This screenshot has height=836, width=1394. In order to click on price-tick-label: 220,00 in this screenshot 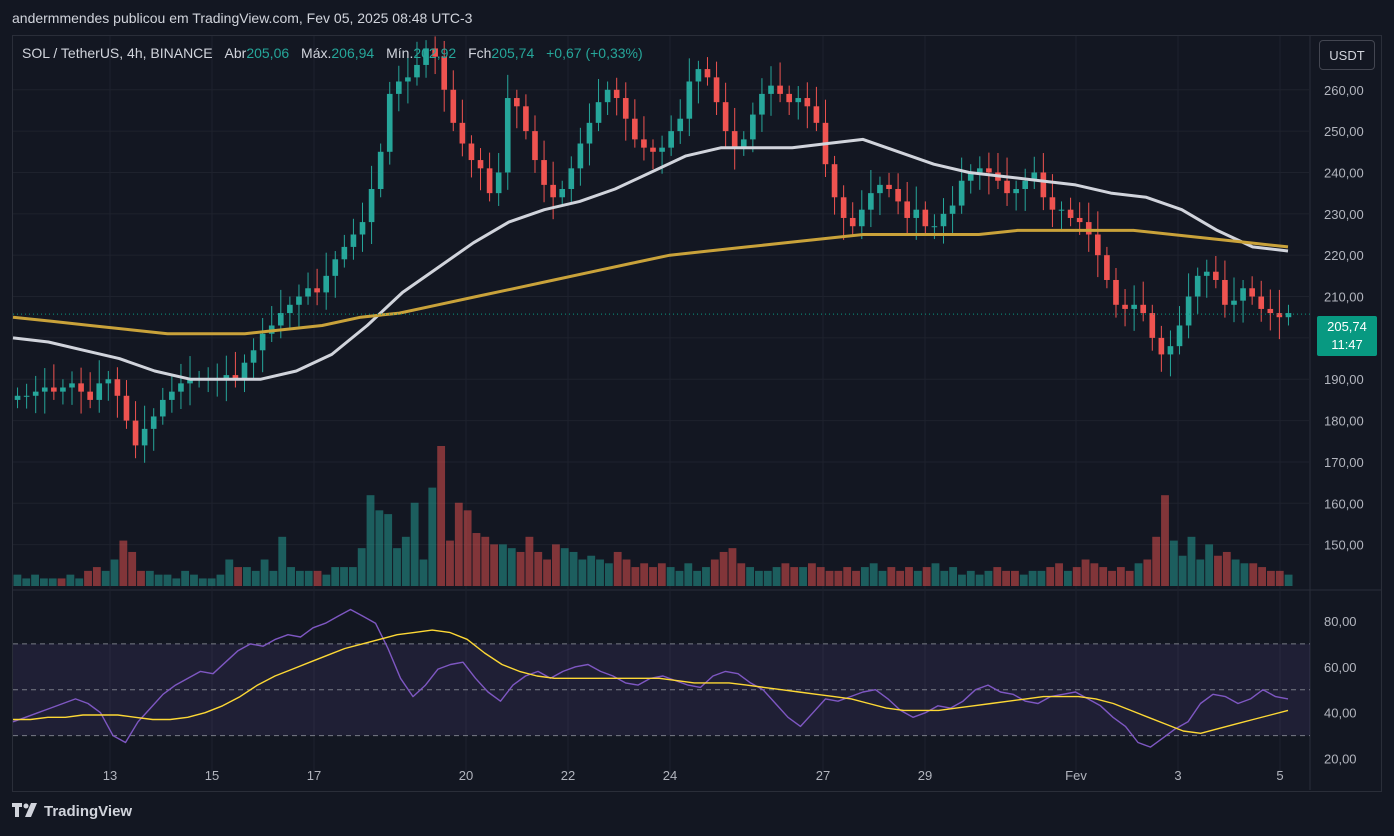, I will do `click(1344, 255)`.